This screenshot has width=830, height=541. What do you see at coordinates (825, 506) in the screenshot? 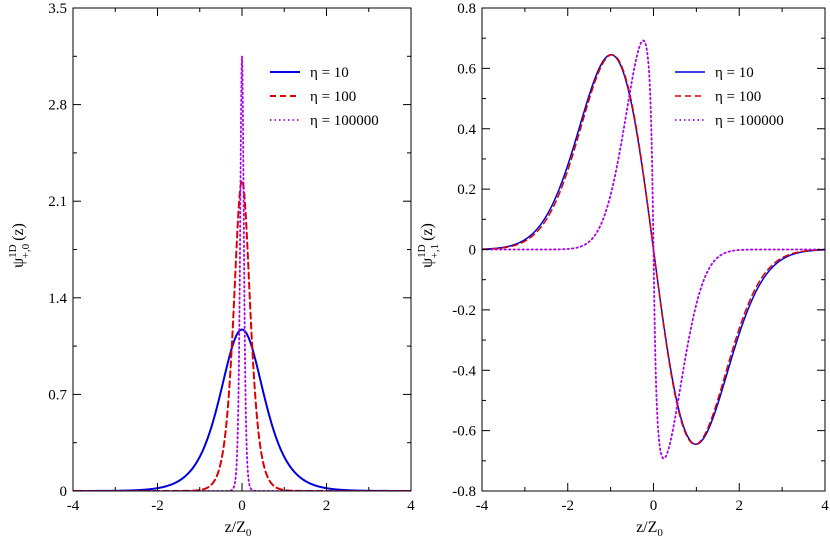
I see `right-x-tick-label: 4` at bounding box center [825, 506].